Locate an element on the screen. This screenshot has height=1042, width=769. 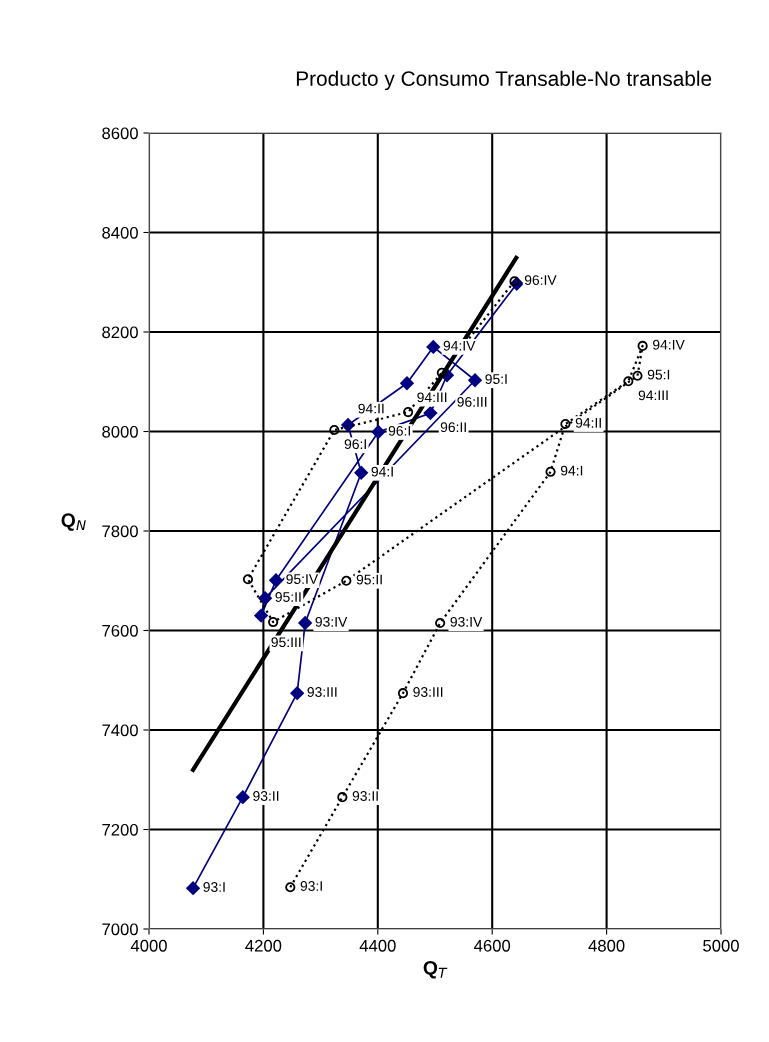
y-tick-label: 8600 is located at coordinates (120, 133).